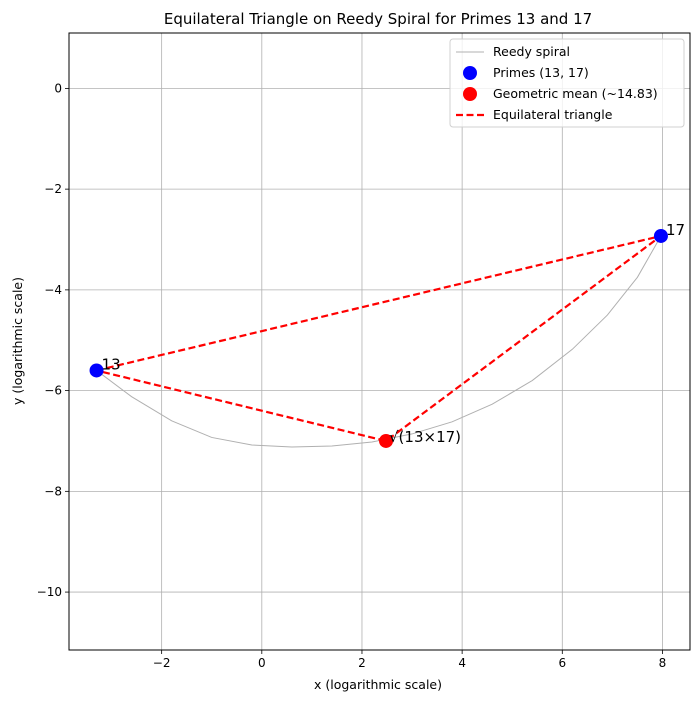  I want to click on x-tick-label: 6, so click(562, 663).